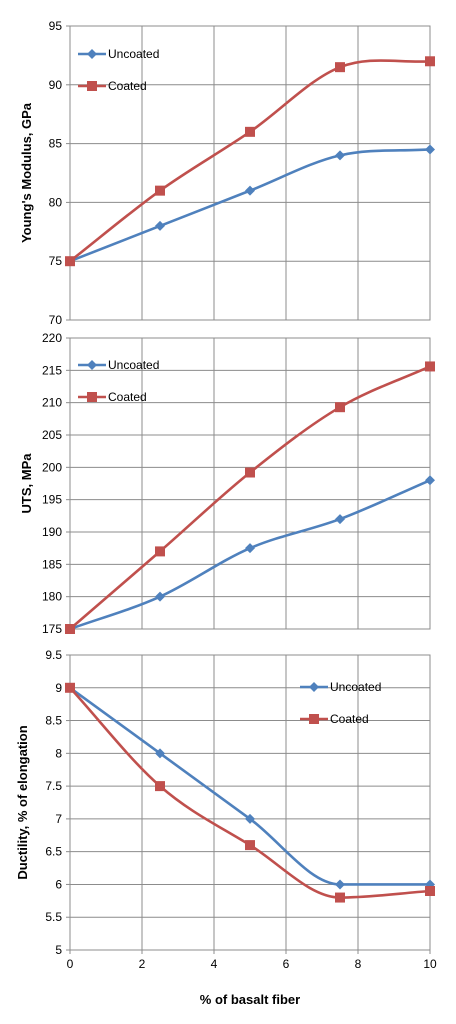 This screenshot has width=456, height=1024. I want to click on y-tick-label: 210, so click(52, 403).